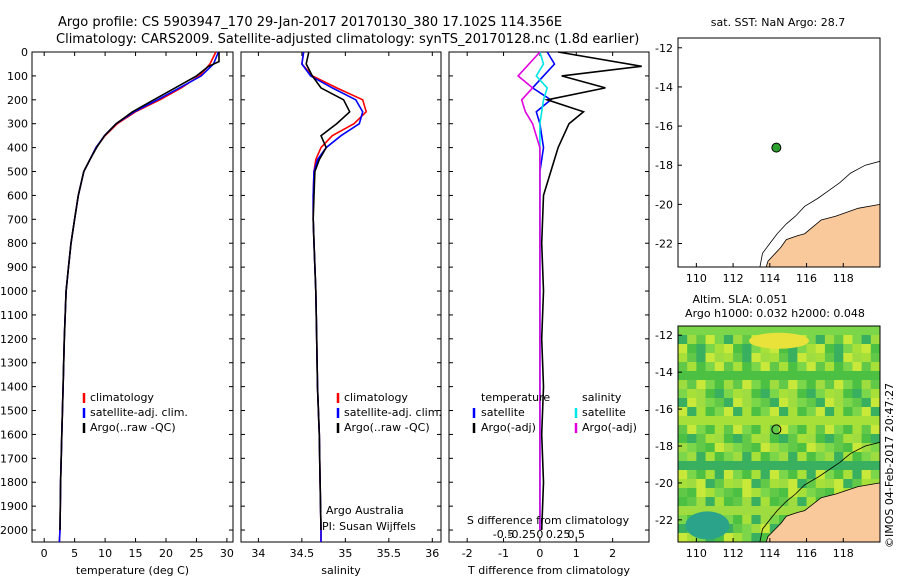 Image resolution: width=900 pixels, height=584 pixels. Describe the element at coordinates (664, 520) in the screenshot. I see `lat-tick-label: -22` at that location.